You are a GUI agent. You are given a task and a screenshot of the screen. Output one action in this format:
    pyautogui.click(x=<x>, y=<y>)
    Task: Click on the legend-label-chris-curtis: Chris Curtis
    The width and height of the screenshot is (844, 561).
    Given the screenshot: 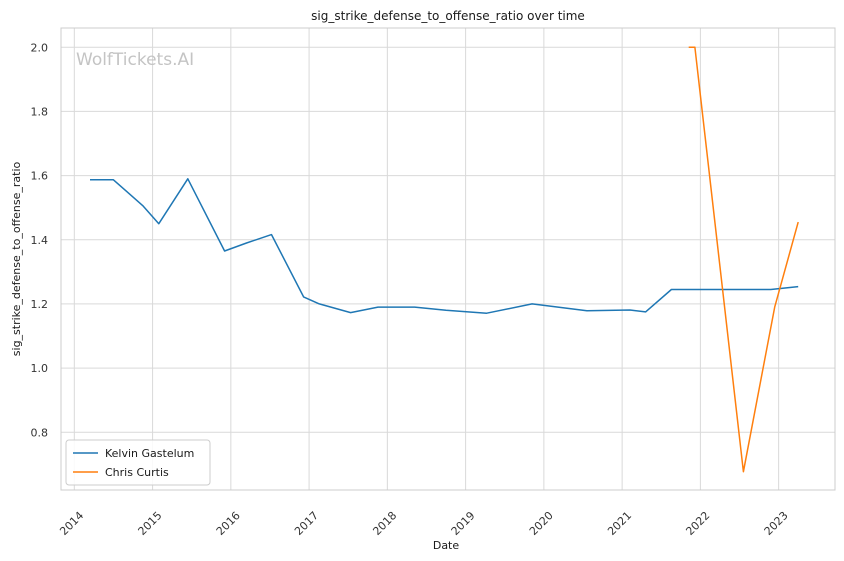 What is the action you would take?
    pyautogui.click(x=137, y=472)
    